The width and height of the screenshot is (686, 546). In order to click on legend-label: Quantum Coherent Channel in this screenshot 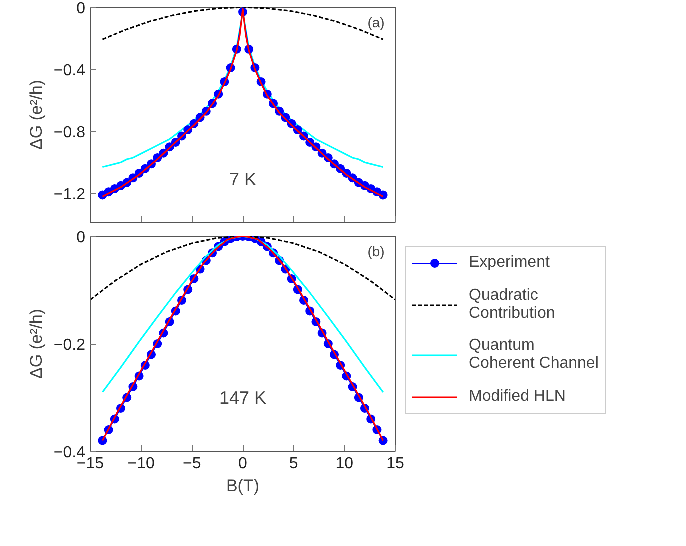, I will do `click(534, 355)`.